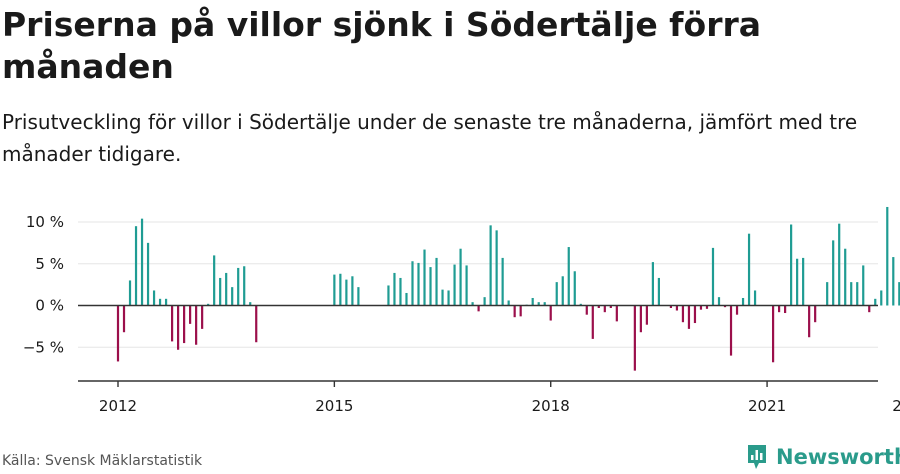 This screenshot has width=900, height=474. Describe the element at coordinates (838, 457) in the screenshot. I see `brand-name: Newsworthy` at that location.